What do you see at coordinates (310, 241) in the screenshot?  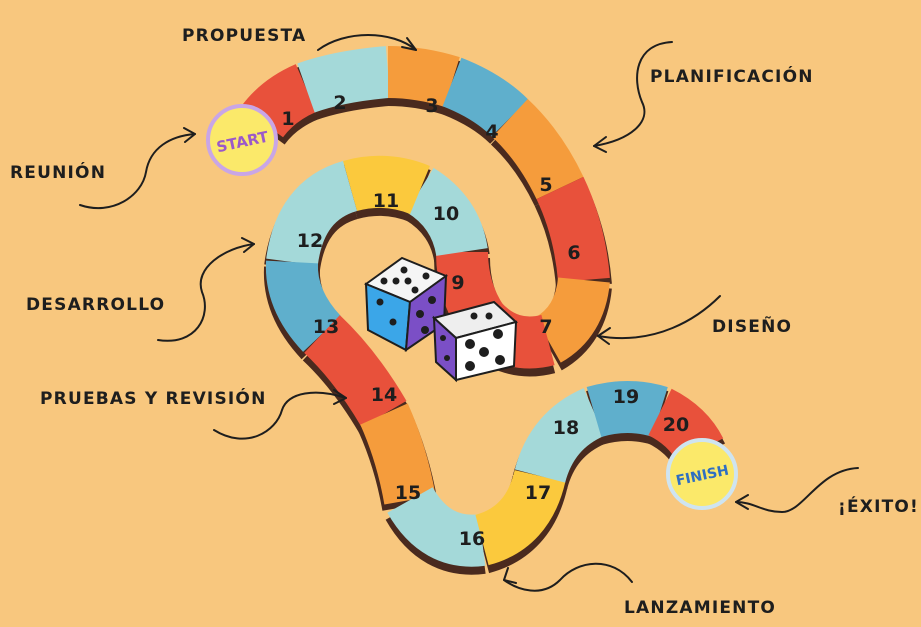 I see `space-number-12: 12` at bounding box center [310, 241].